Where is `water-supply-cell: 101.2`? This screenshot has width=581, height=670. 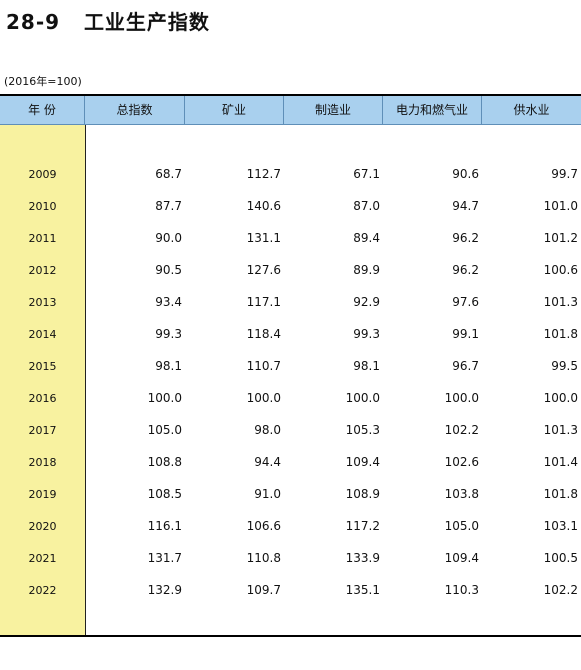 water-supply-cell: 101.2 is located at coordinates (560, 238).